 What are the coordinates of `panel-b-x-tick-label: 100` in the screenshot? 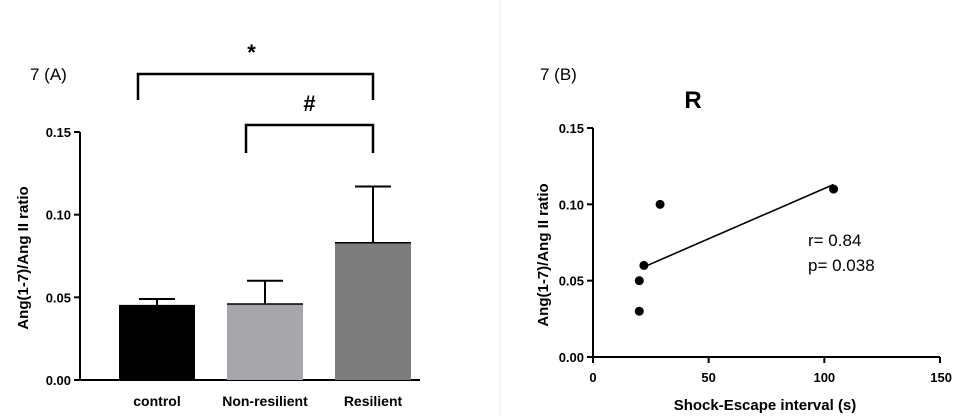 It's located at (824, 377).